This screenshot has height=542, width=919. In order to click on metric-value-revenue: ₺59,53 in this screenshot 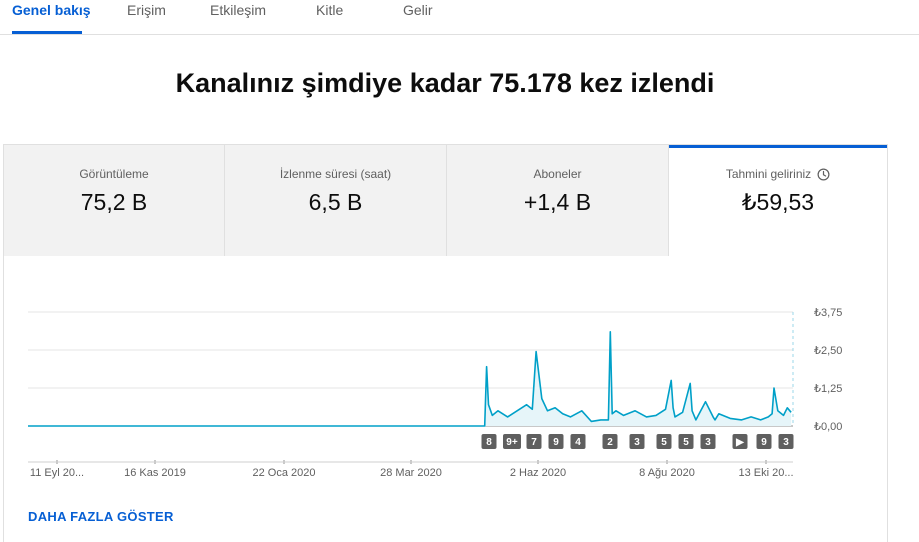, I will do `click(778, 202)`.